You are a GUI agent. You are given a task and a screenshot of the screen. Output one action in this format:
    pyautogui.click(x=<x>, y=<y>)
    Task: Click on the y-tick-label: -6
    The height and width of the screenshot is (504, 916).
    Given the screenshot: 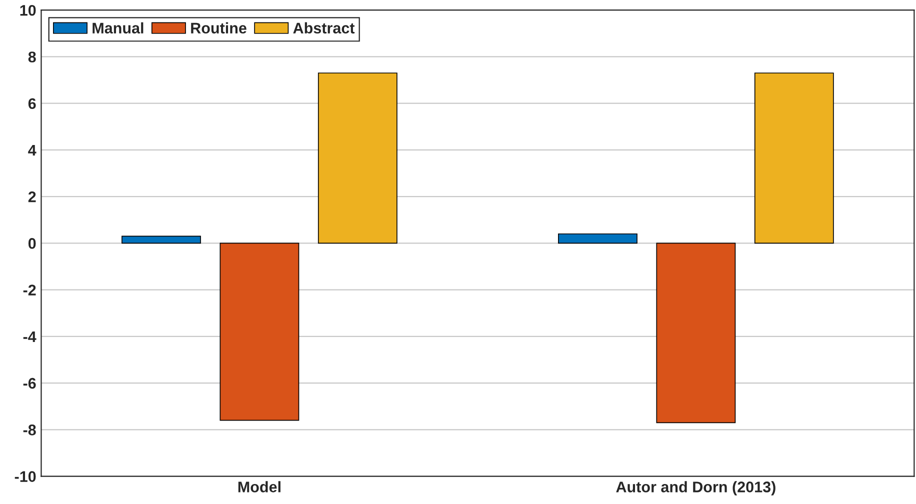 What is the action you would take?
    pyautogui.click(x=29, y=383)
    